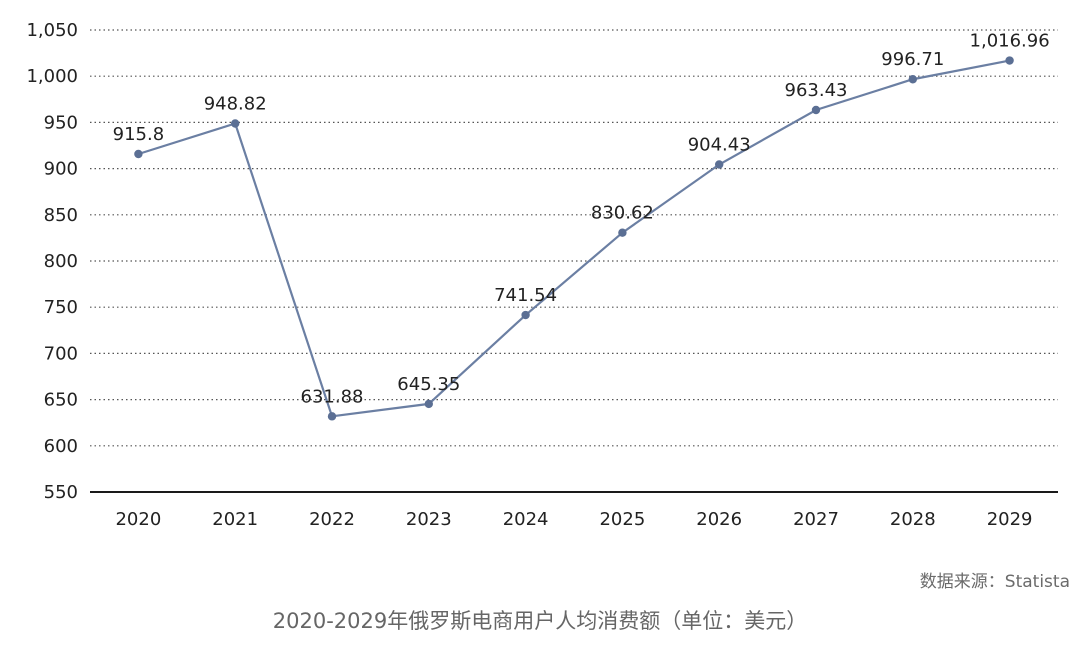 The image size is (1080, 650). Describe the element at coordinates (525, 295) in the screenshot. I see `data-label: 741.54` at that location.